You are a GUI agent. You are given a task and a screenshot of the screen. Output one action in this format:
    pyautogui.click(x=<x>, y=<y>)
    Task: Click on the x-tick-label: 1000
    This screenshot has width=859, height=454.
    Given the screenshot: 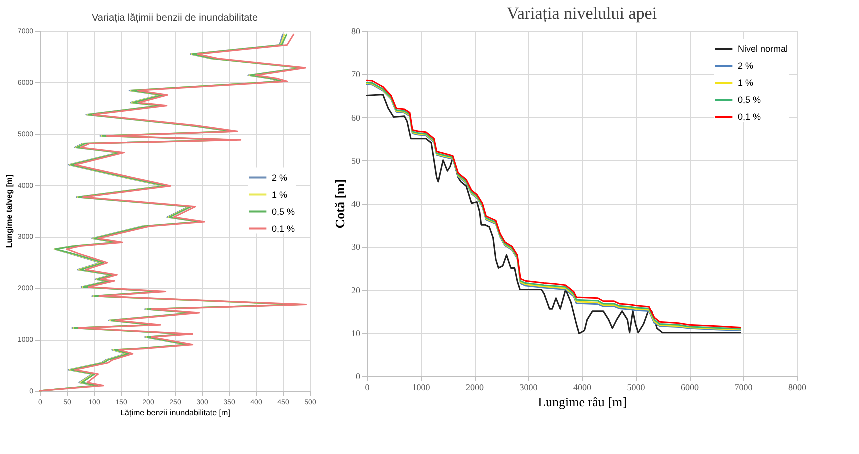 What is the action you would take?
    pyautogui.click(x=421, y=387)
    